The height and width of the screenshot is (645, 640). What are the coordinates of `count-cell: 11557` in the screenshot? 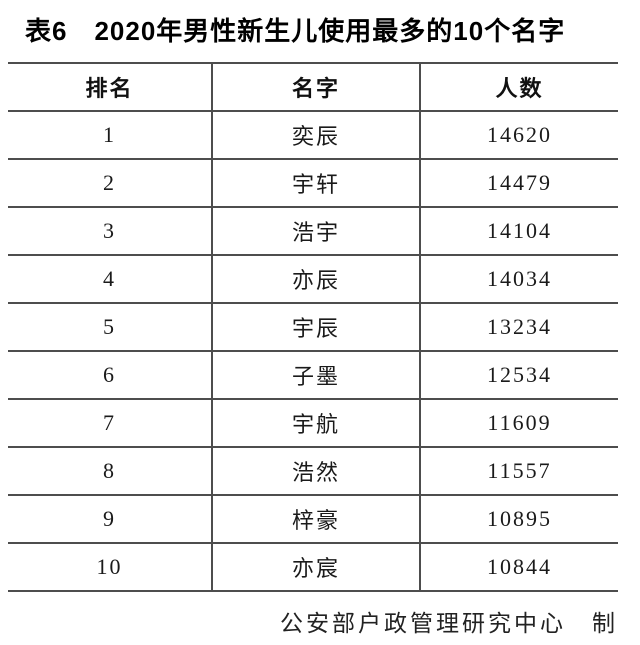 It's located at (518, 471).